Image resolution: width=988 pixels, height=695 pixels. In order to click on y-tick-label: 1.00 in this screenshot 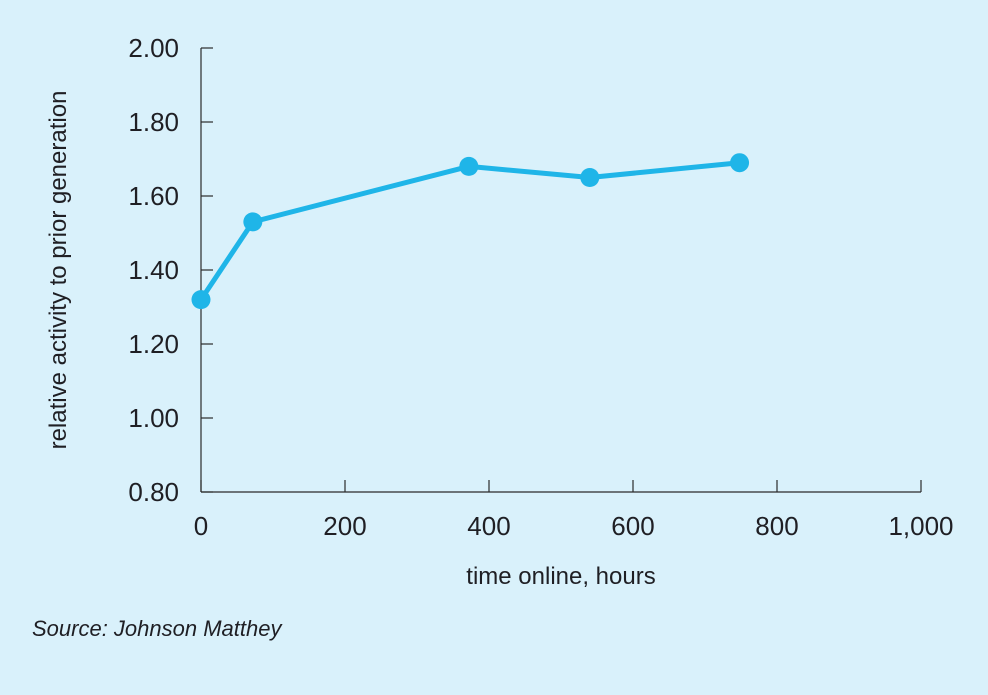, I will do `click(153, 418)`.